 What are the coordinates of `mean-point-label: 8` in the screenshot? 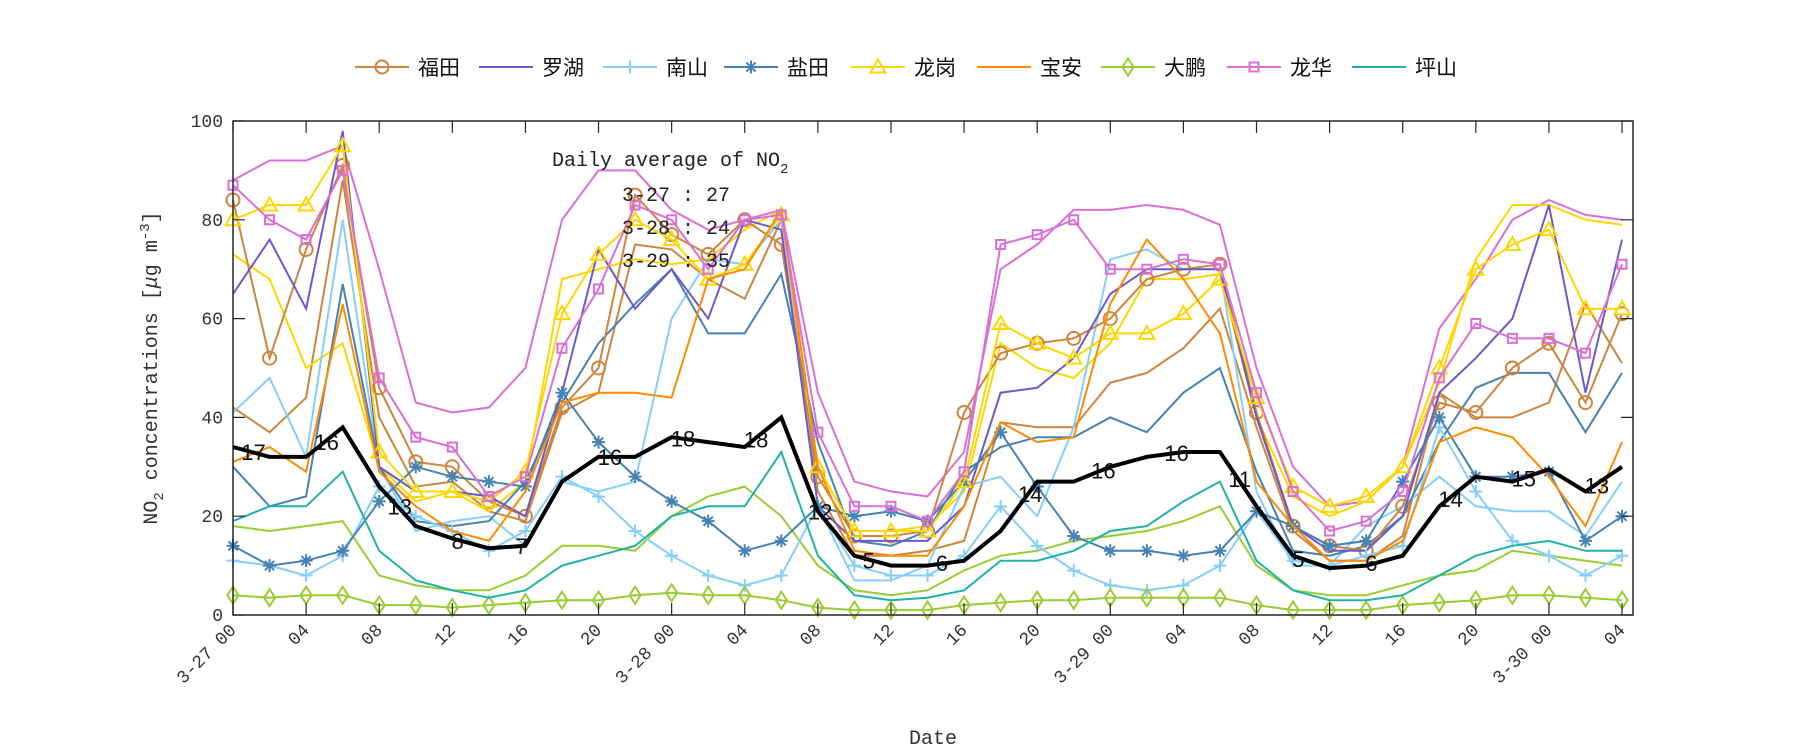 It's located at (457, 541).